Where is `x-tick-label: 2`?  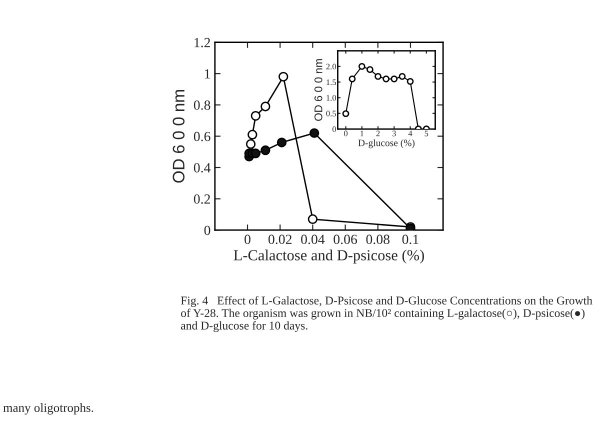
x-tick-label: 2 is located at coordinates (378, 133).